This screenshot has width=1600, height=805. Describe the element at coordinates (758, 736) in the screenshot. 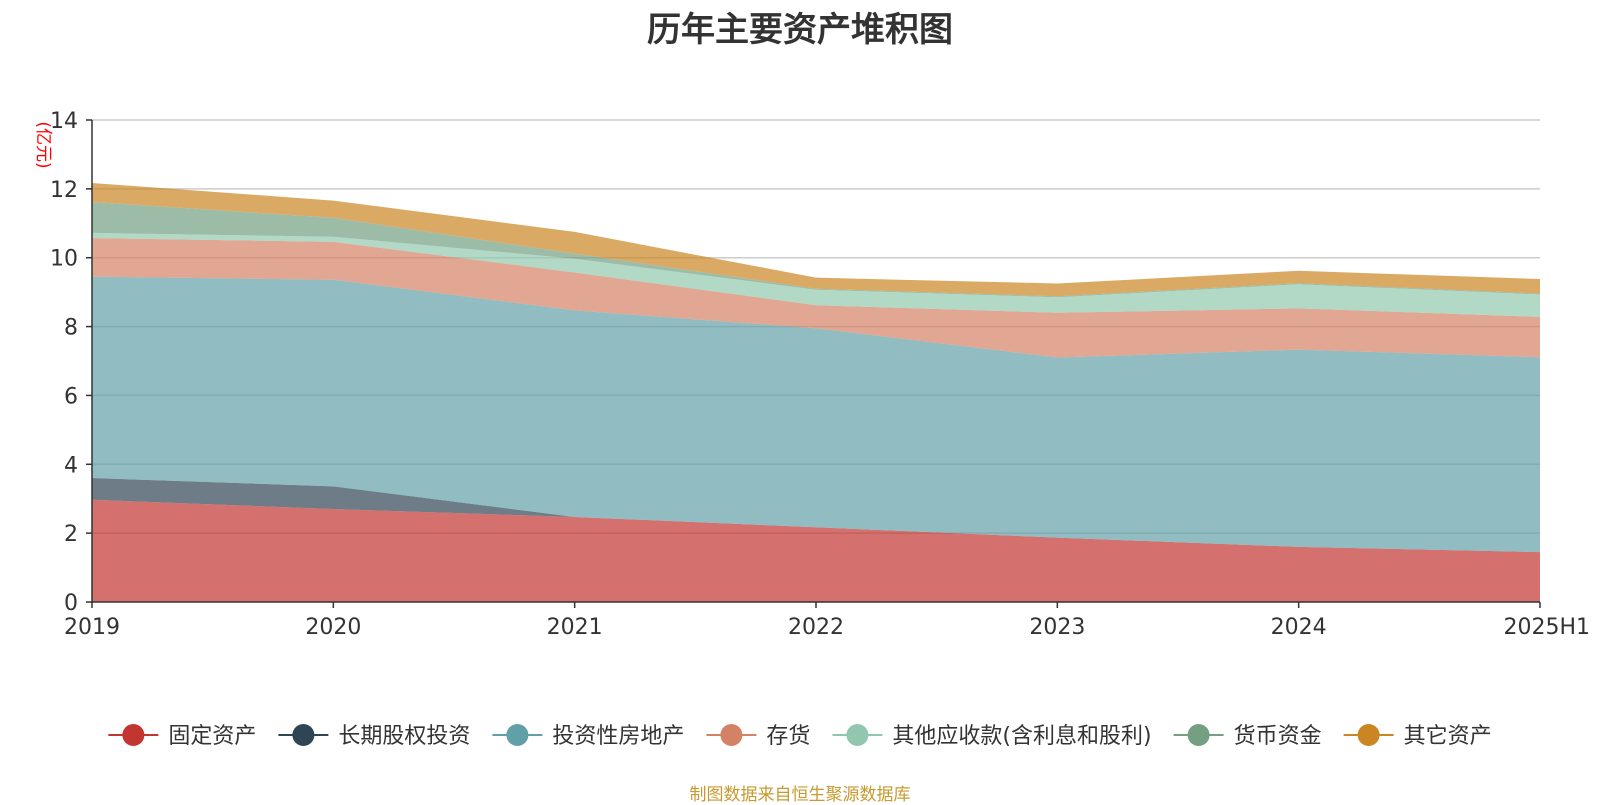

I see `legend-item-3: 存货` at that location.